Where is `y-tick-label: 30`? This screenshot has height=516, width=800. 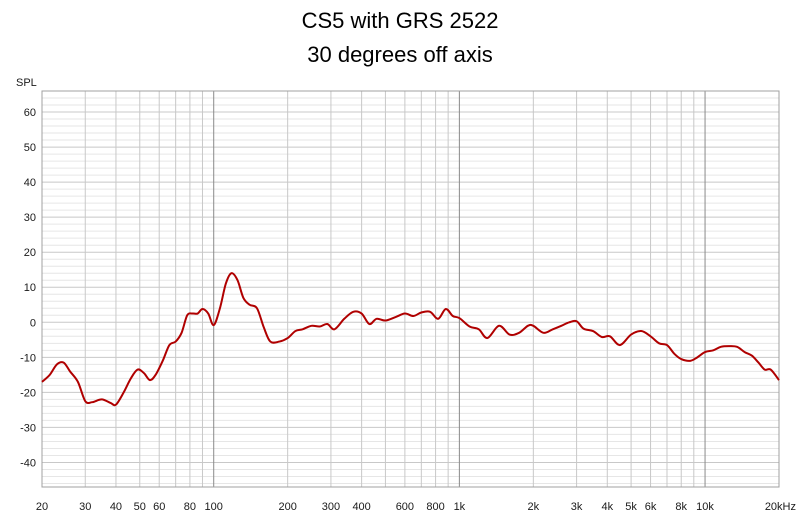 y-tick-label: 30 is located at coordinates (30, 218).